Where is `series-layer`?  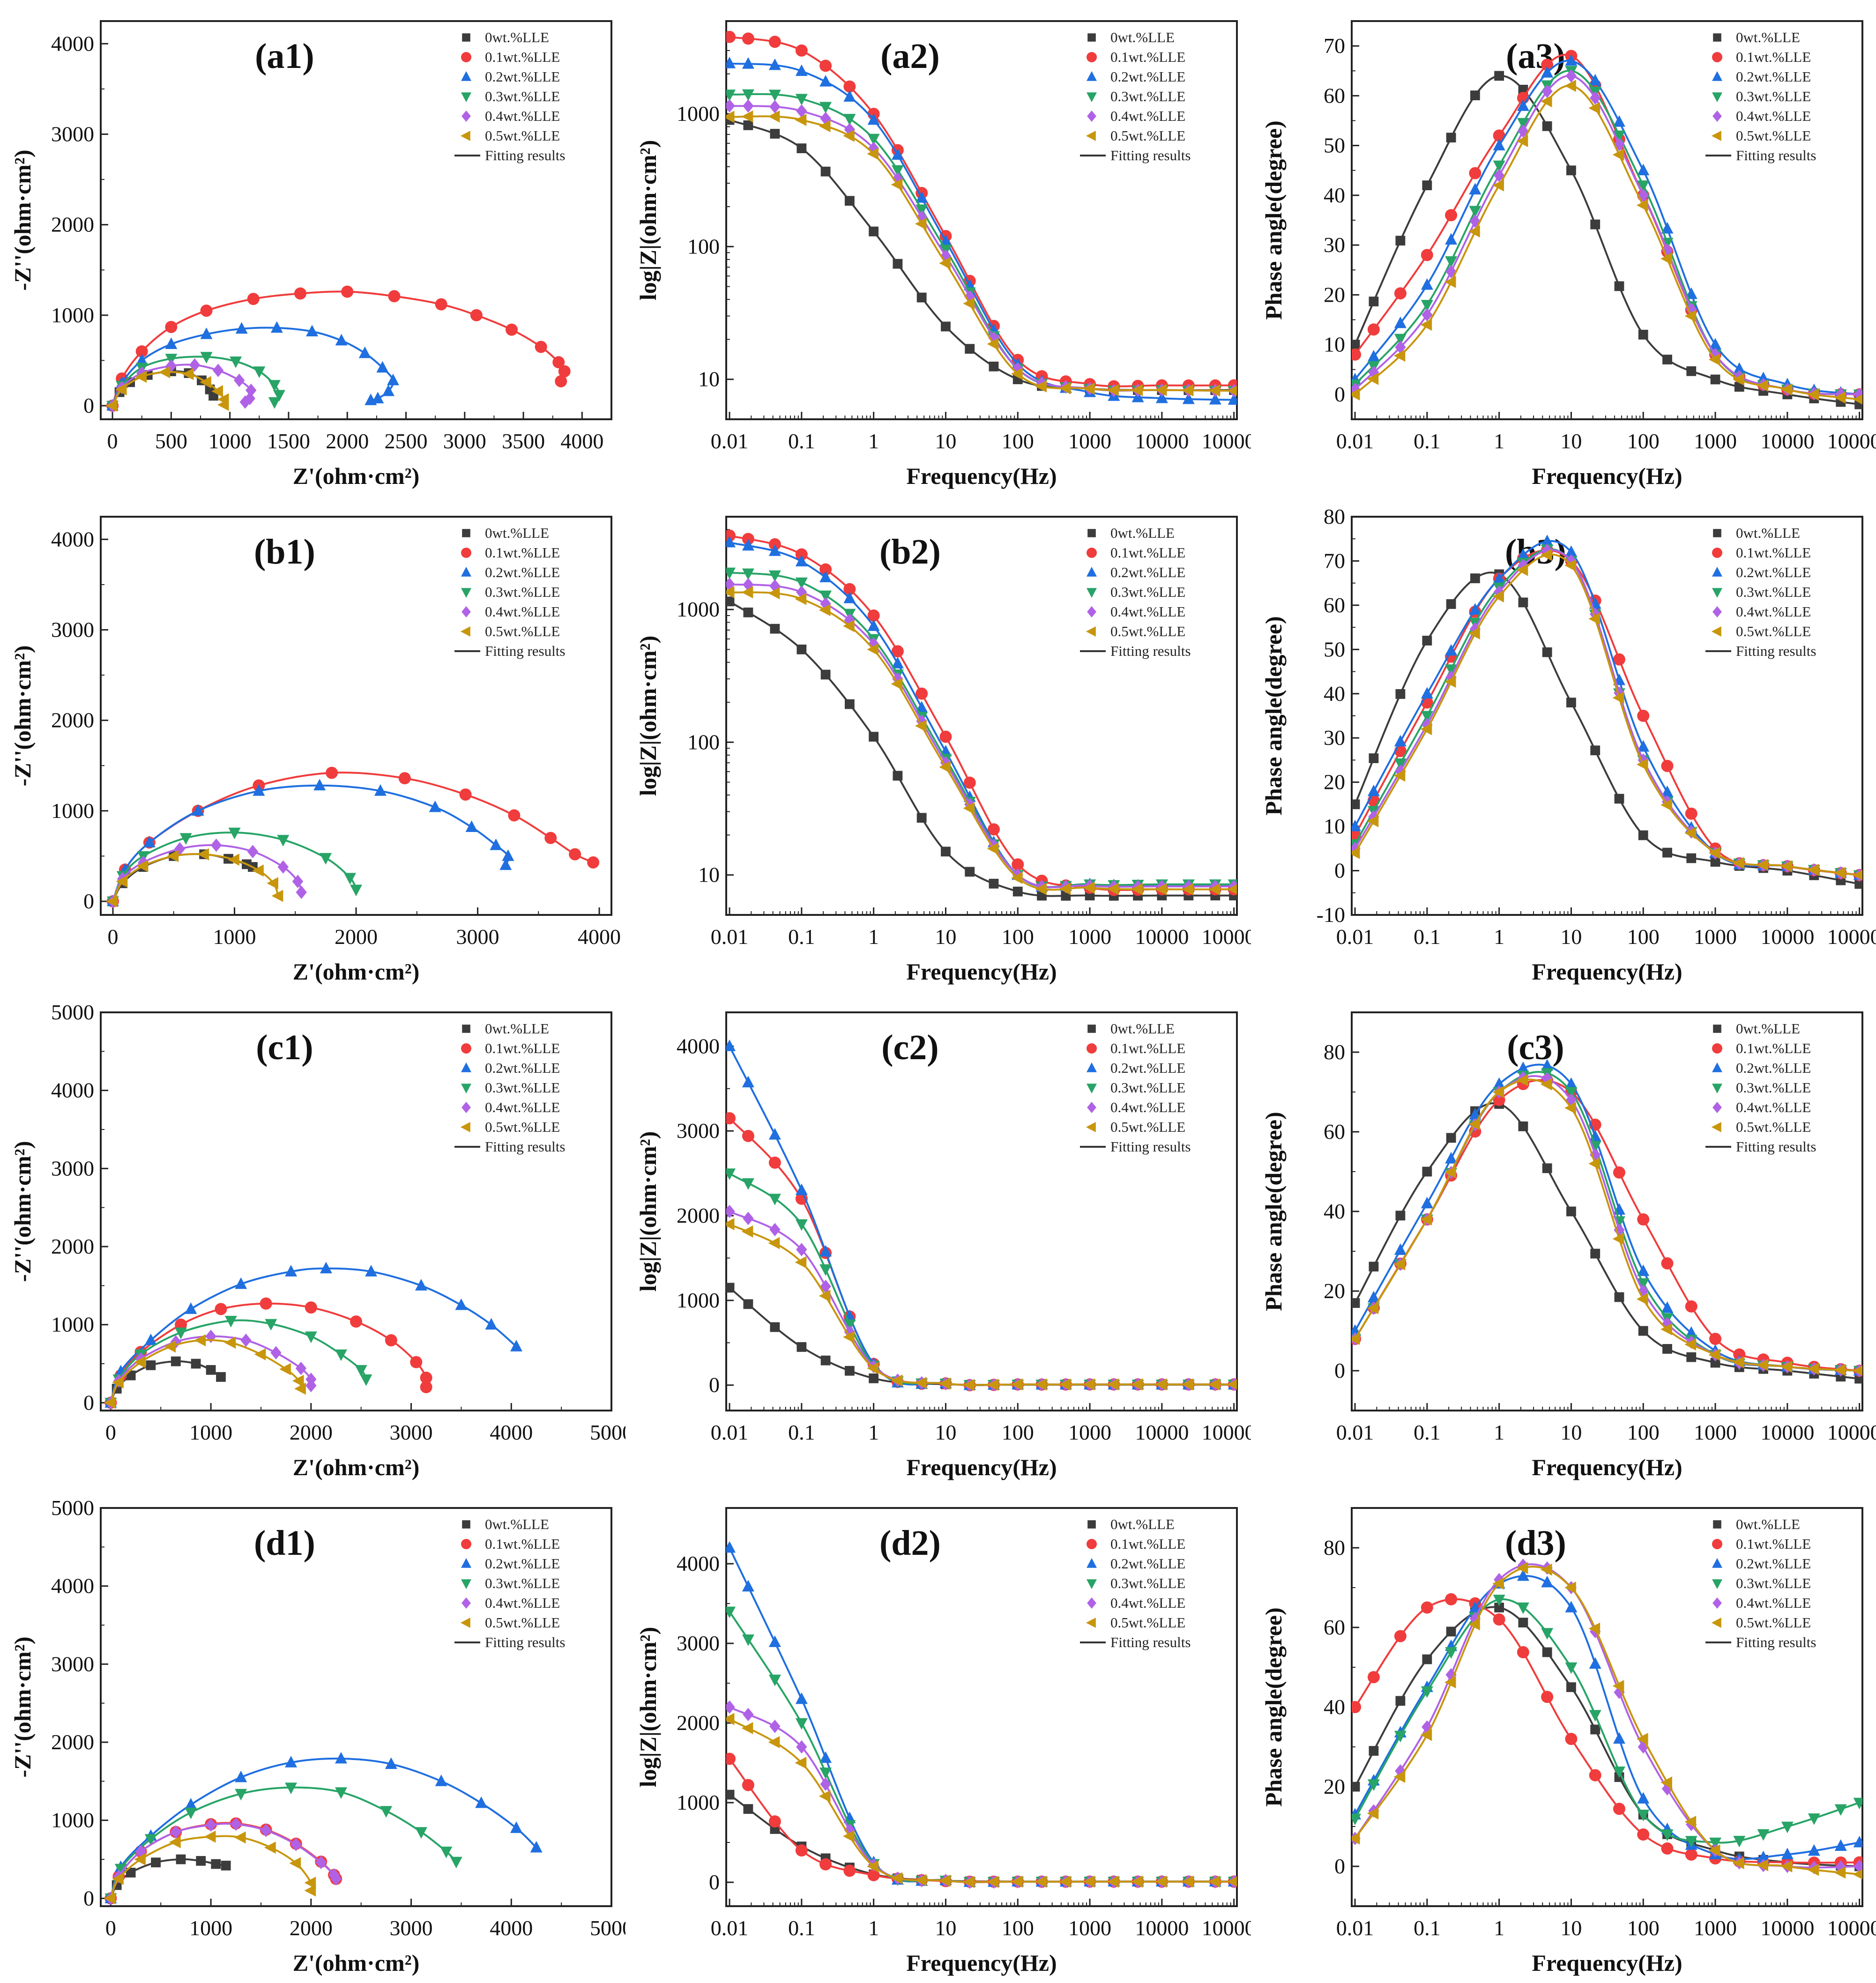
series-layer is located at coordinates (981, 217).